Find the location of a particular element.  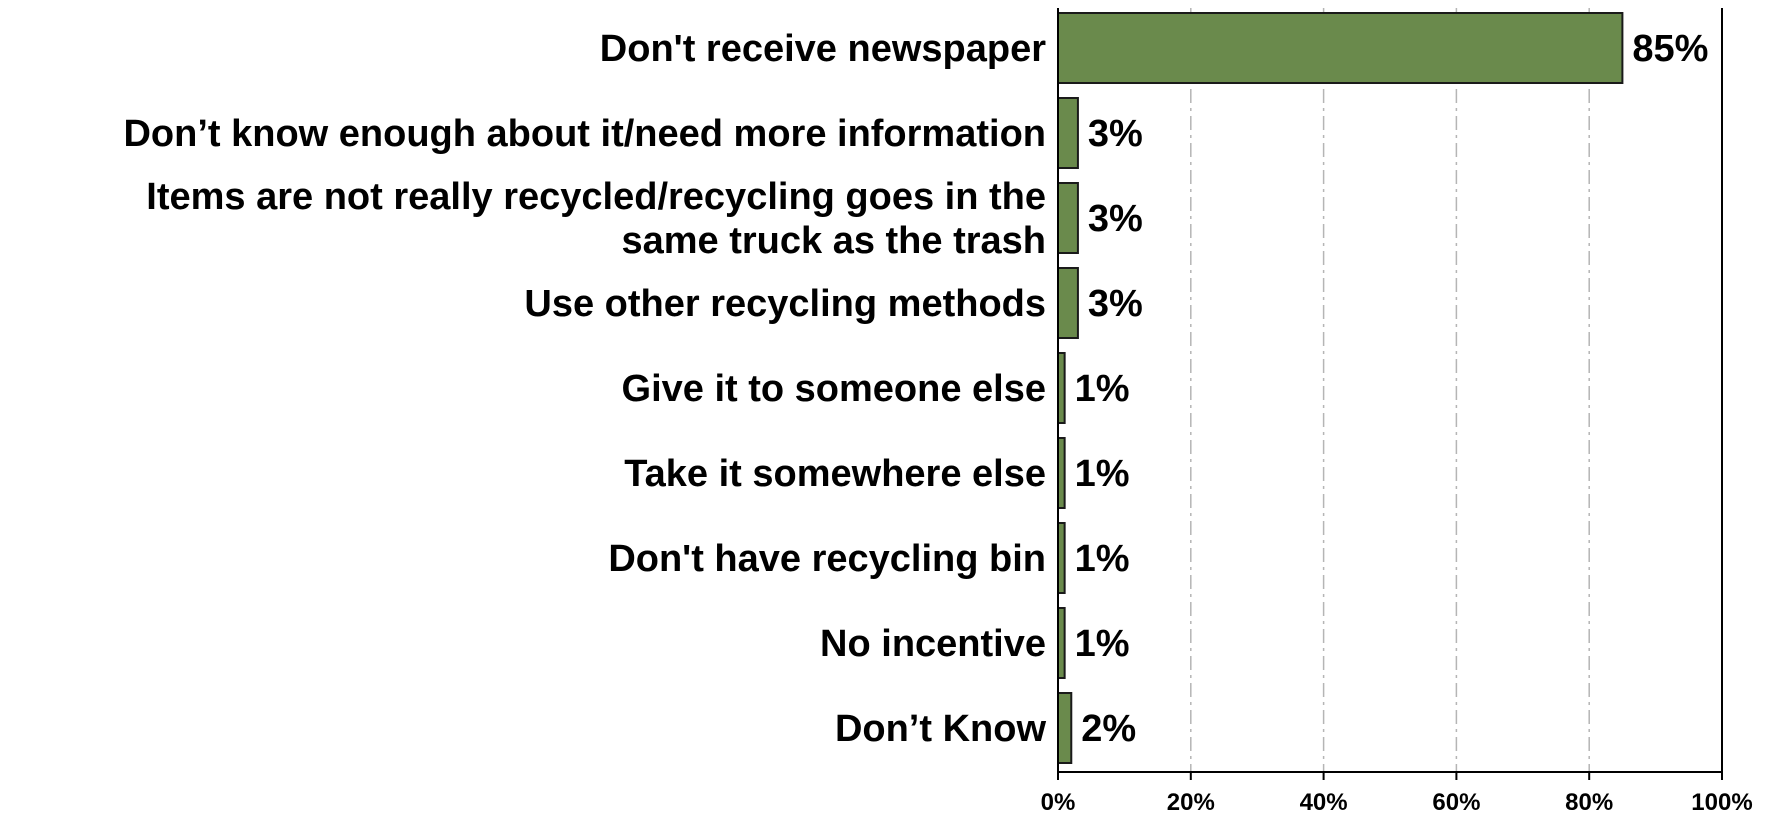

x-tick-label: 100% is located at coordinates (1721, 802).